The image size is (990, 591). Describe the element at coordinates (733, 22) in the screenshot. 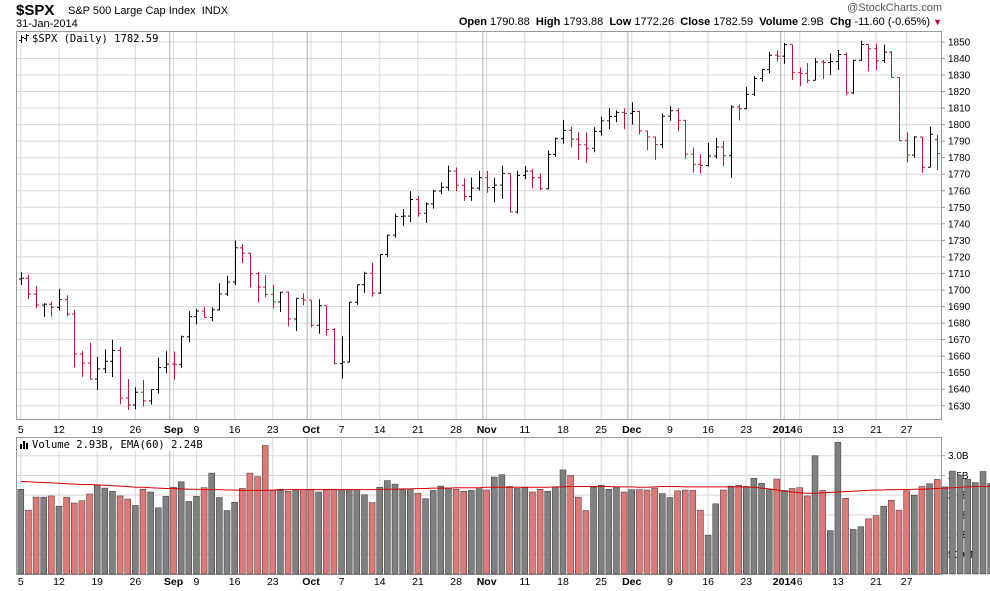

I see `close-value: 1782.59` at that location.